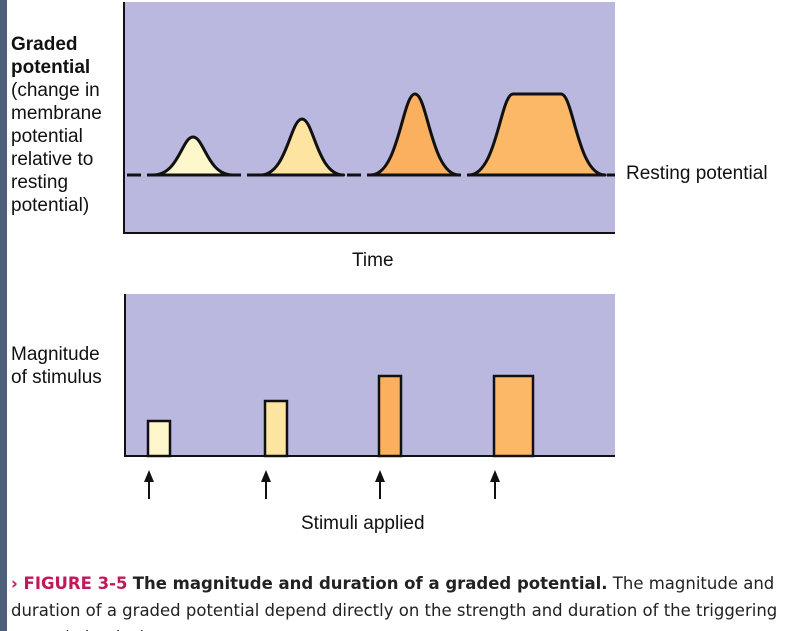 This screenshot has height=631, width=810. Describe the element at coordinates (56, 113) in the screenshot. I see `graded-potential-label-line-4: membrane` at that location.